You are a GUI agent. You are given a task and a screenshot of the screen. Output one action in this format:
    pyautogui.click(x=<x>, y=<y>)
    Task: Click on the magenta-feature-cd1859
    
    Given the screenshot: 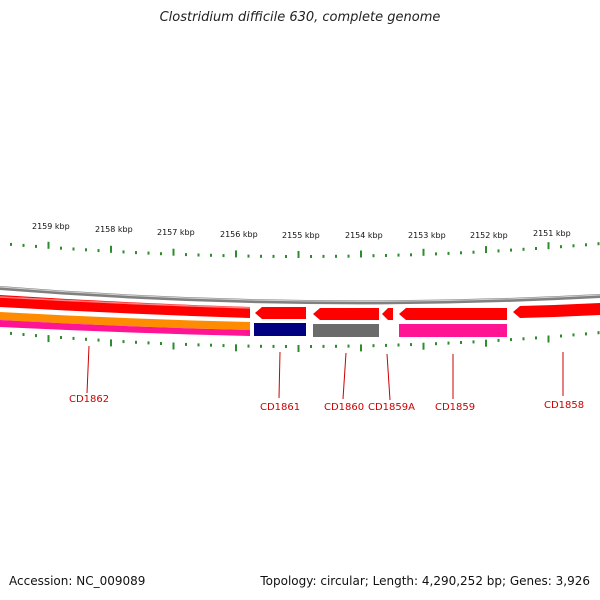 What is the action you would take?
    pyautogui.click(x=453, y=330)
    